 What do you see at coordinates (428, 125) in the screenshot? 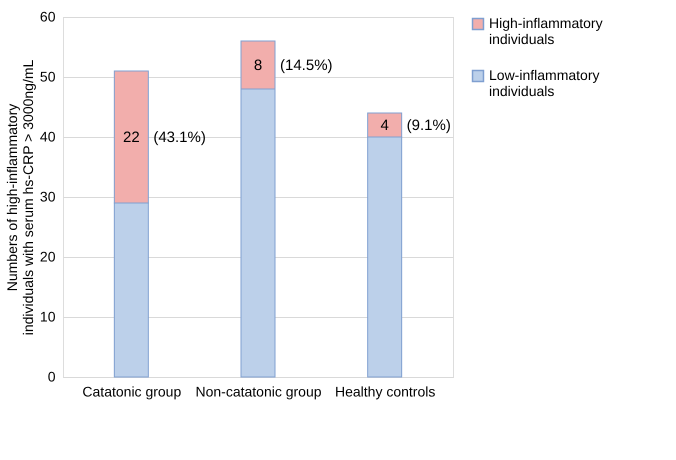
I see `annotation: (9.1%)` at bounding box center [428, 125].